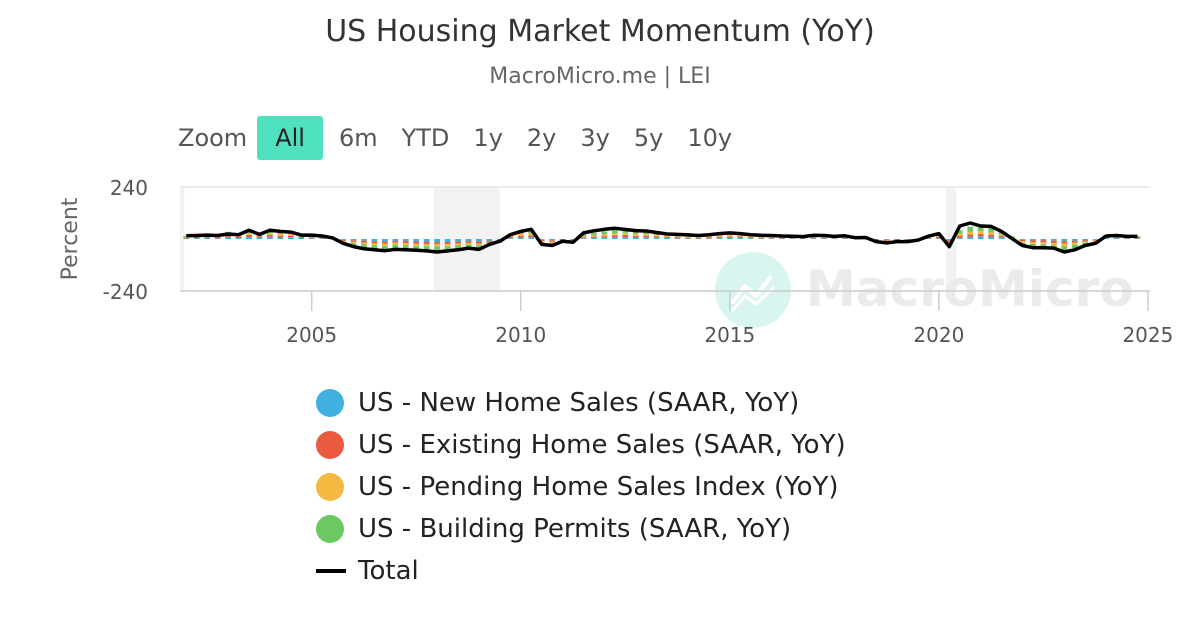 Image resolution: width=1200 pixels, height=630 pixels. I want to click on legend-item-existing-home-sales: US - Existing Home Sales (SAAR, YoY), so click(581, 445).